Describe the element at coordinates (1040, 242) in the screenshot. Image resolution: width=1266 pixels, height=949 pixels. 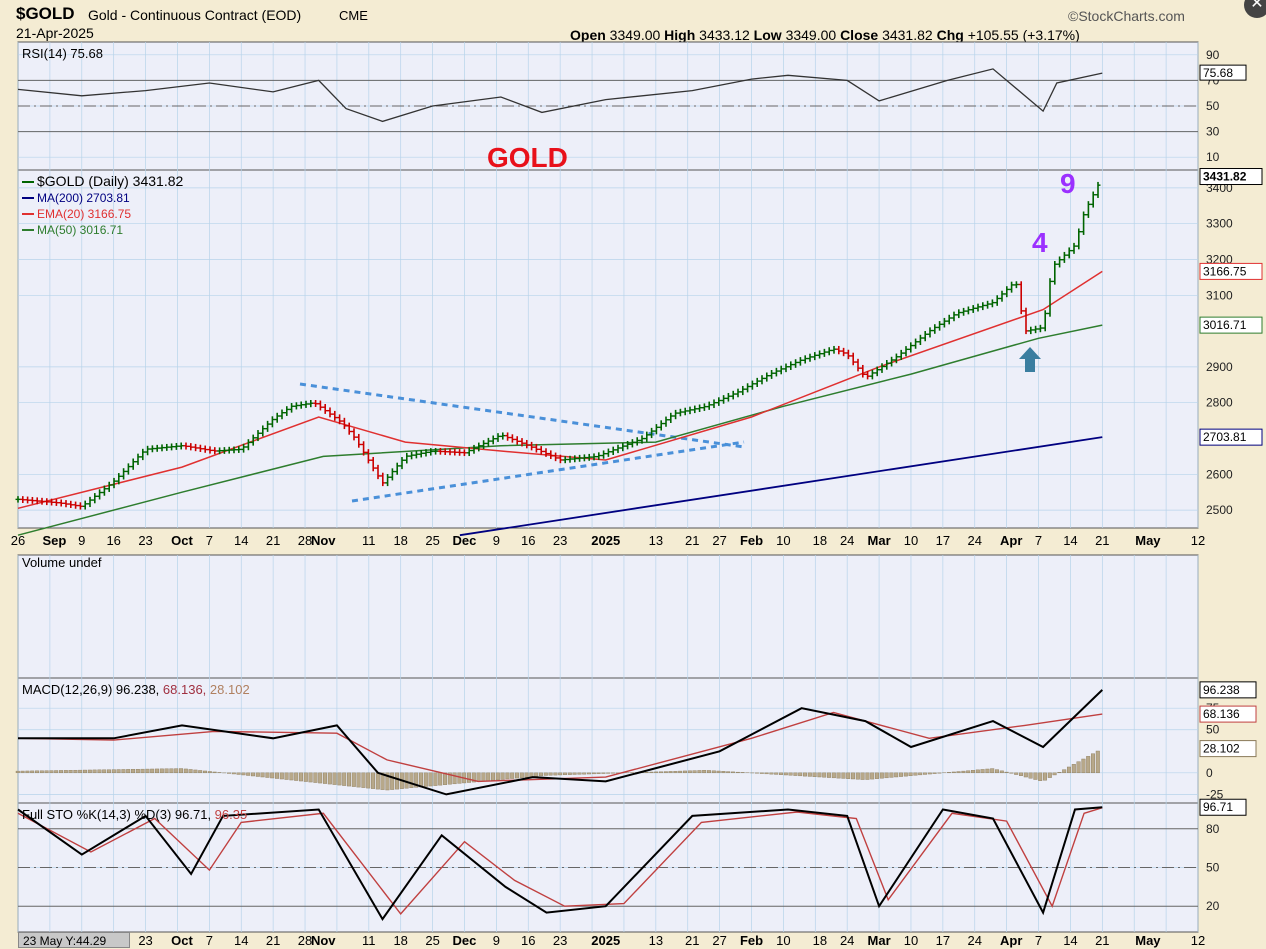
I see `wave-4-annotation: 4` at that location.